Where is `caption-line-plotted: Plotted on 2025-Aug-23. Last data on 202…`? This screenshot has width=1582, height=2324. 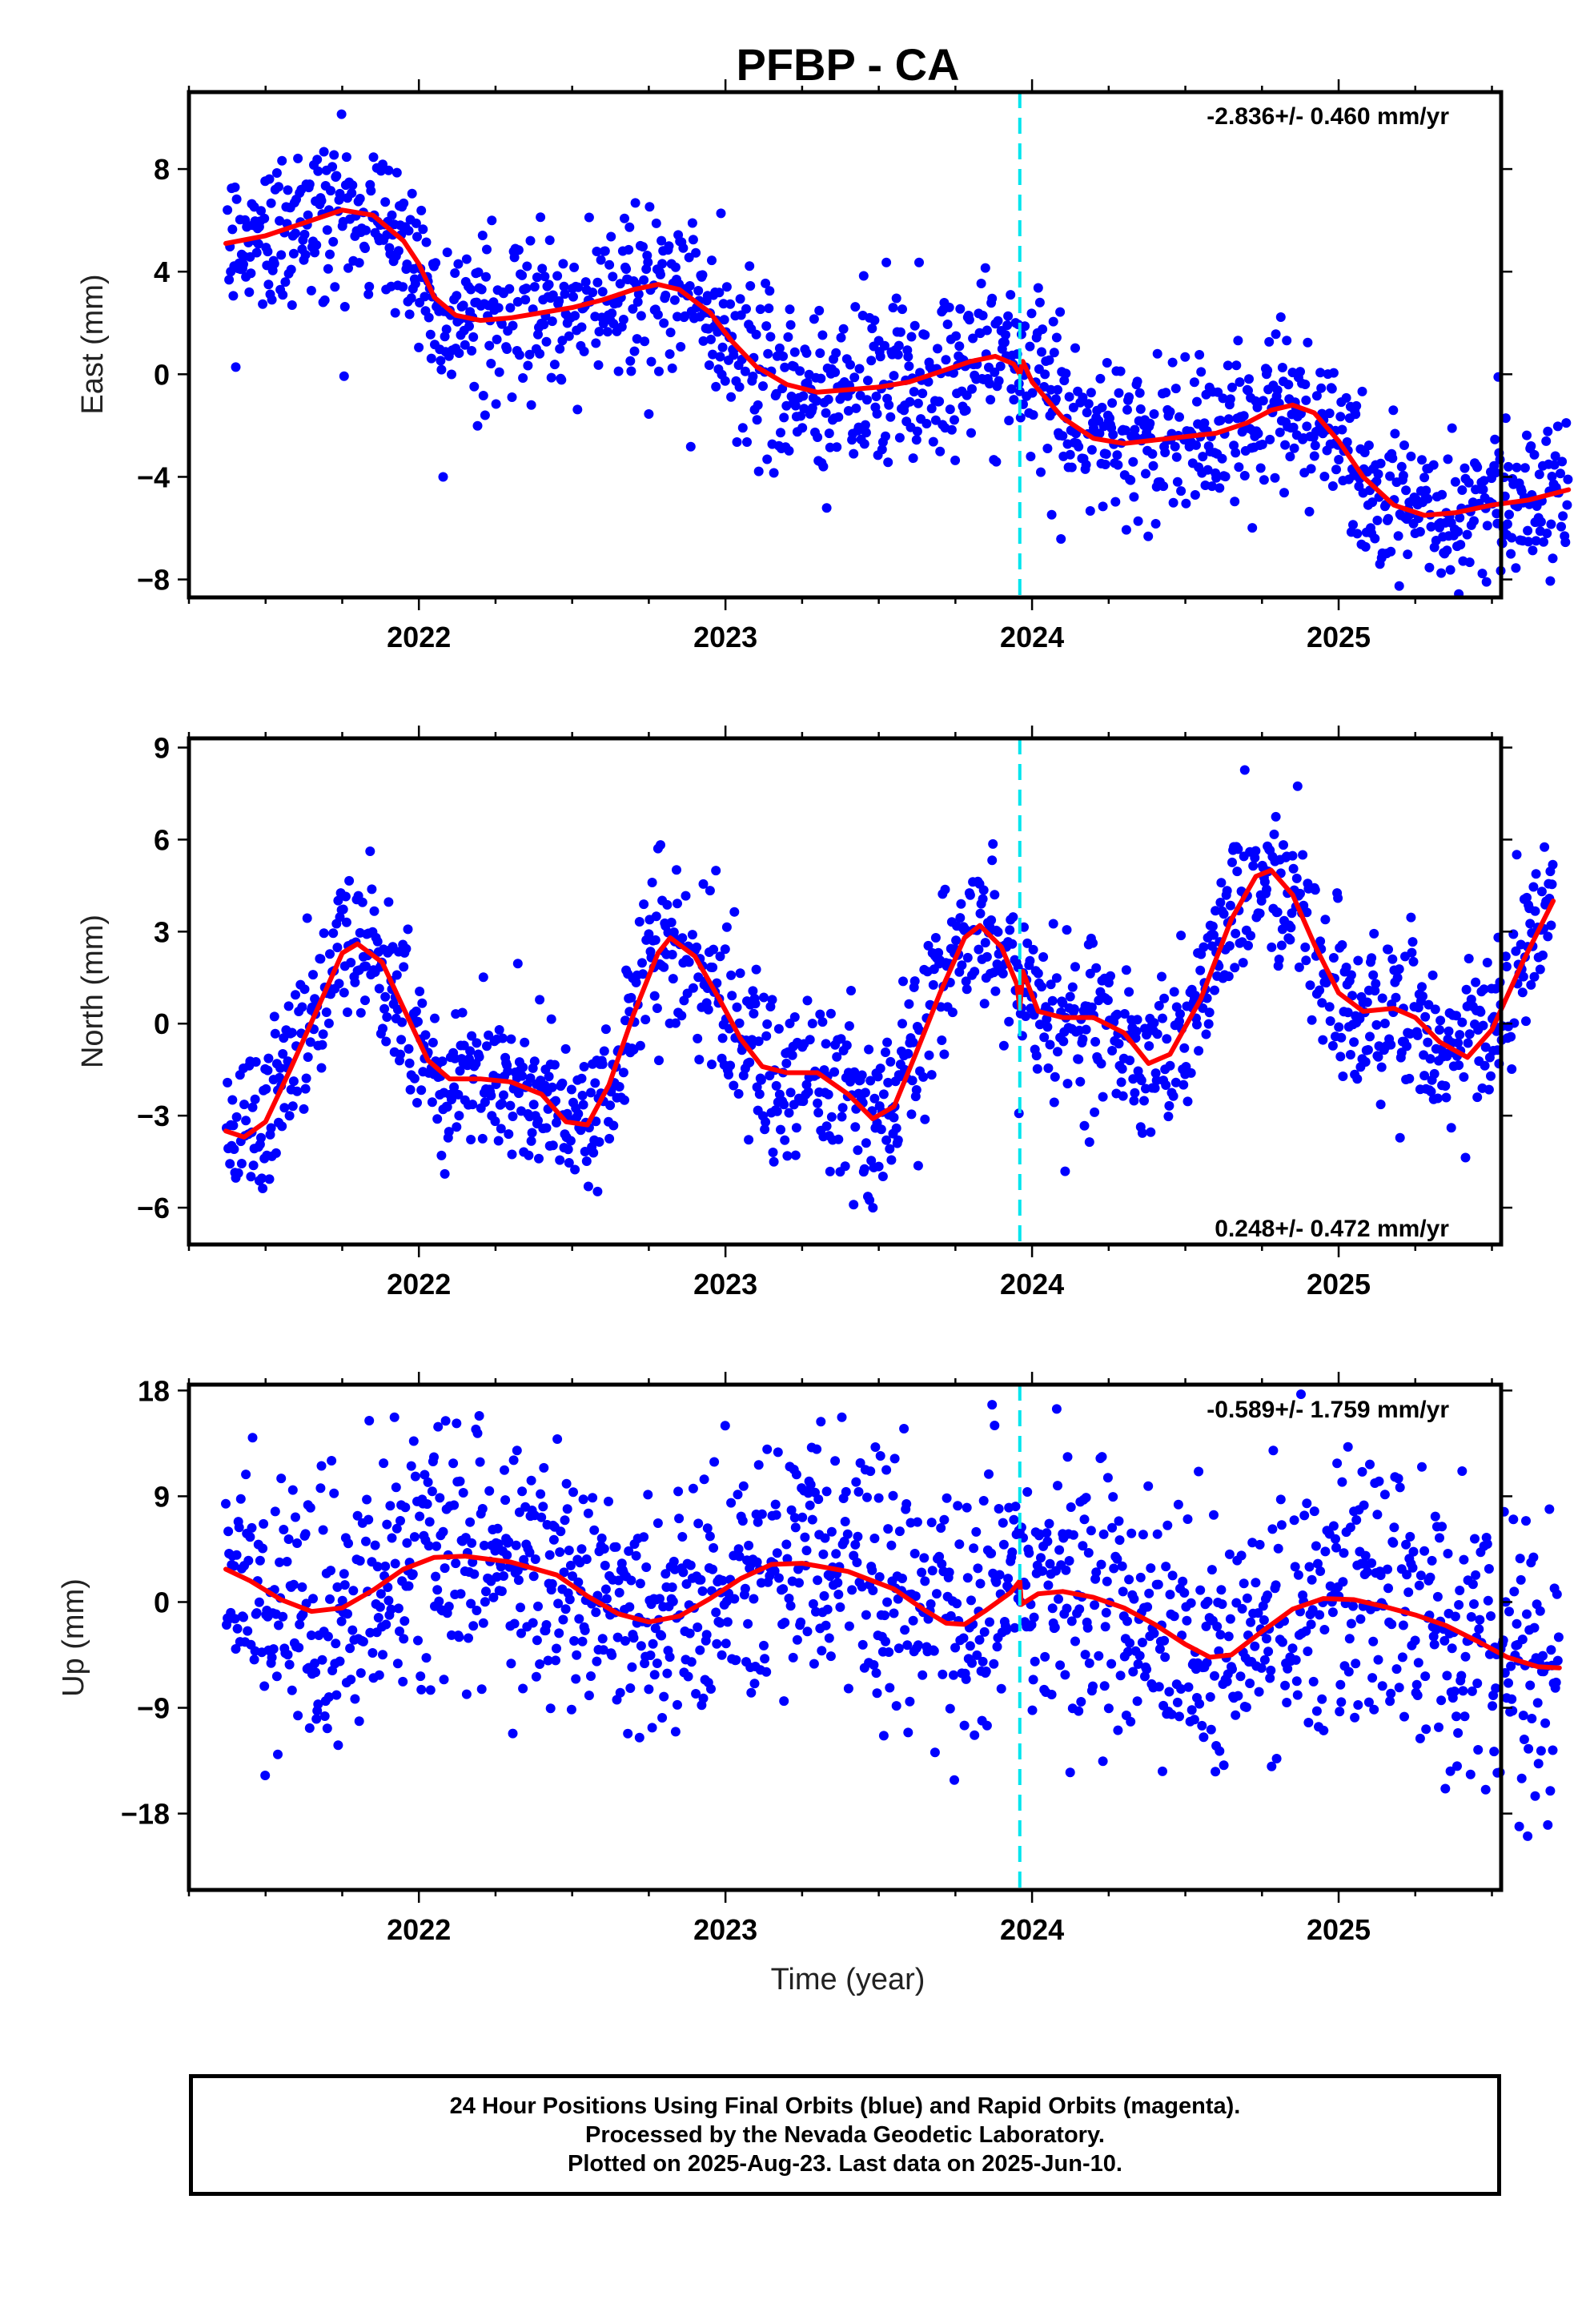 caption-line-plotted: Plotted on 2025-Aug-23. Last data on 202… is located at coordinates (845, 2164).